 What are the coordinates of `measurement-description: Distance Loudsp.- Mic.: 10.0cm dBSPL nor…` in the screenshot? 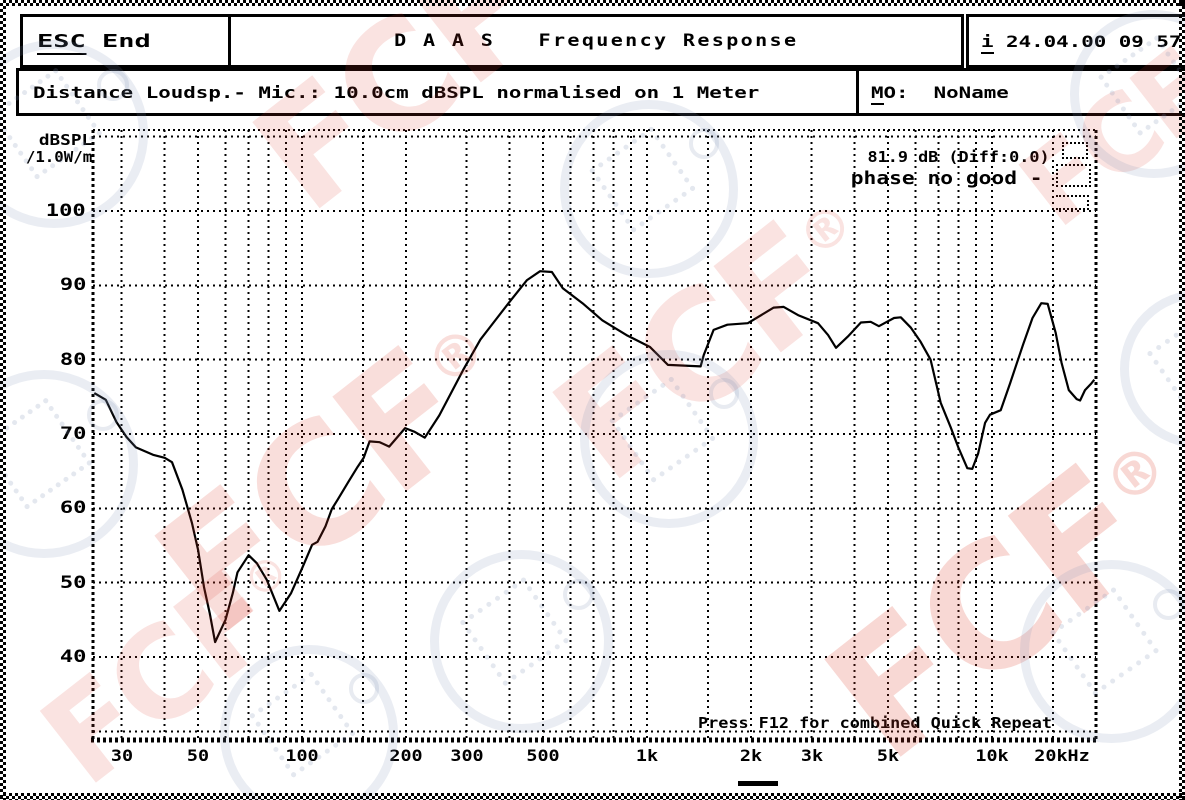 It's located at (396, 92).